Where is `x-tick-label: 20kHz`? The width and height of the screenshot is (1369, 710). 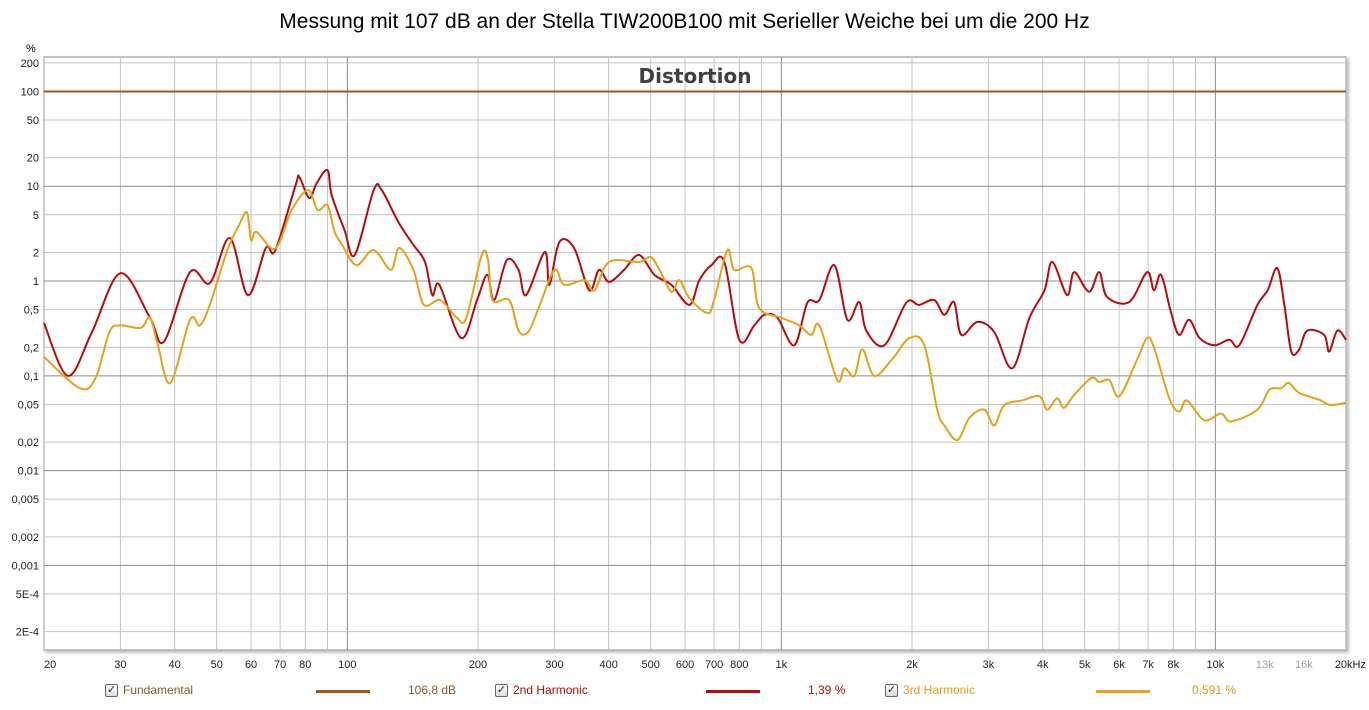
x-tick-label: 20kHz is located at coordinates (1350, 665).